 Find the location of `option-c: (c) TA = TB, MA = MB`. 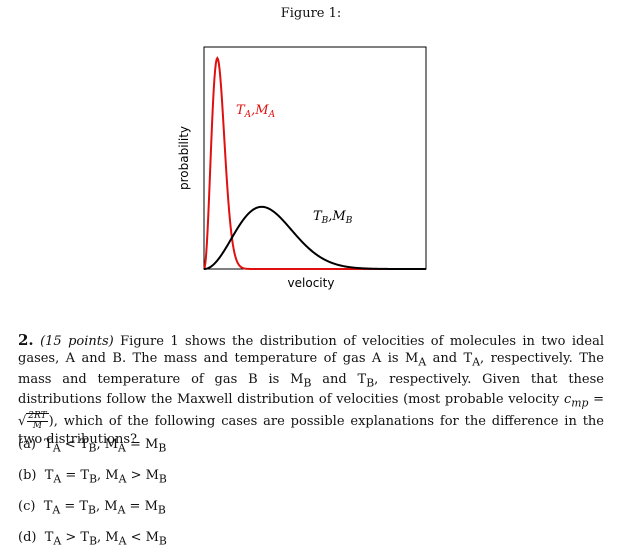

option-c: (c) TA = TB, MA = MB is located at coordinates (92, 506).